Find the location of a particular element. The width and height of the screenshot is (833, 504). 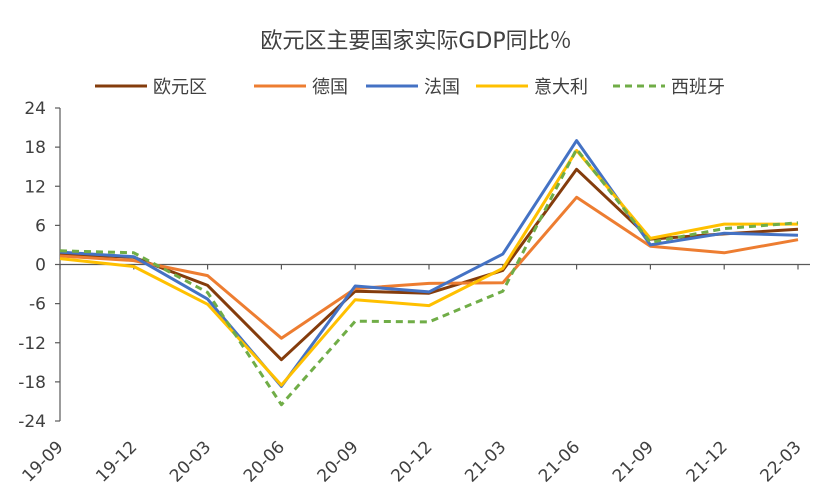

x-tick-label: 21-03 is located at coordinates (485, 461).